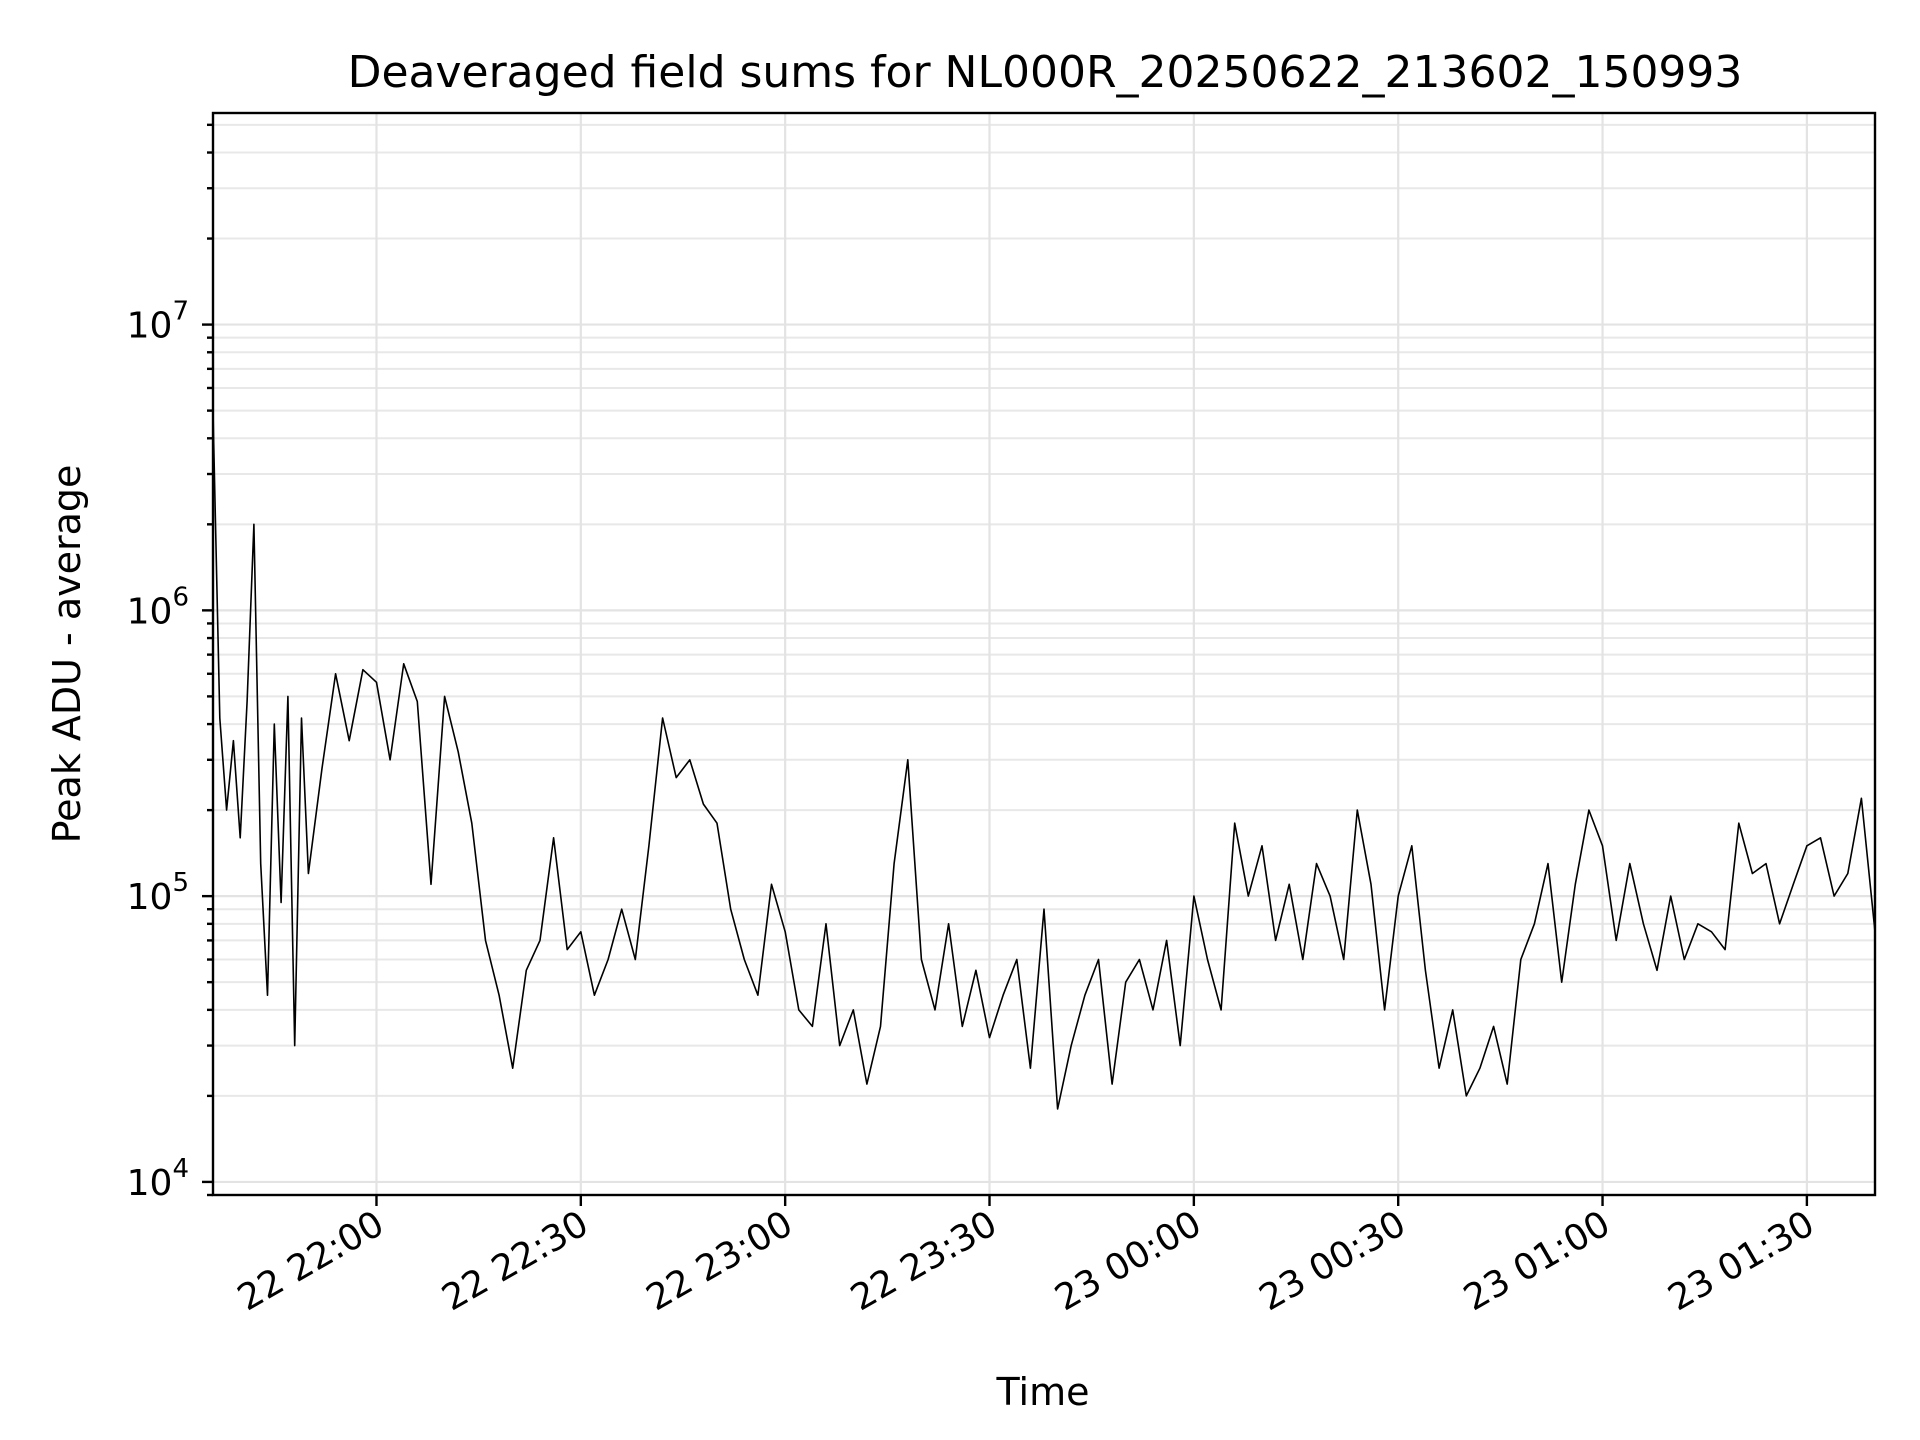 Image resolution: width=1920 pixels, height=1440 pixels. Describe the element at coordinates (170, 663) in the screenshot. I see `y-axis: 10⁴ 10⁵ 10⁶ 10⁷` at that location.